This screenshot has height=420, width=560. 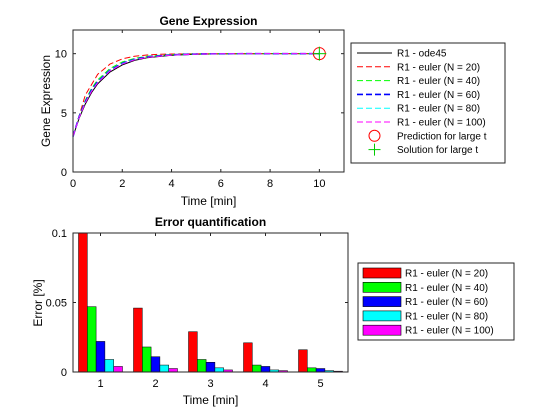 What do you see at coordinates (64, 373) in the screenshot?
I see `y-tick-label-bottom: 0` at bounding box center [64, 373].